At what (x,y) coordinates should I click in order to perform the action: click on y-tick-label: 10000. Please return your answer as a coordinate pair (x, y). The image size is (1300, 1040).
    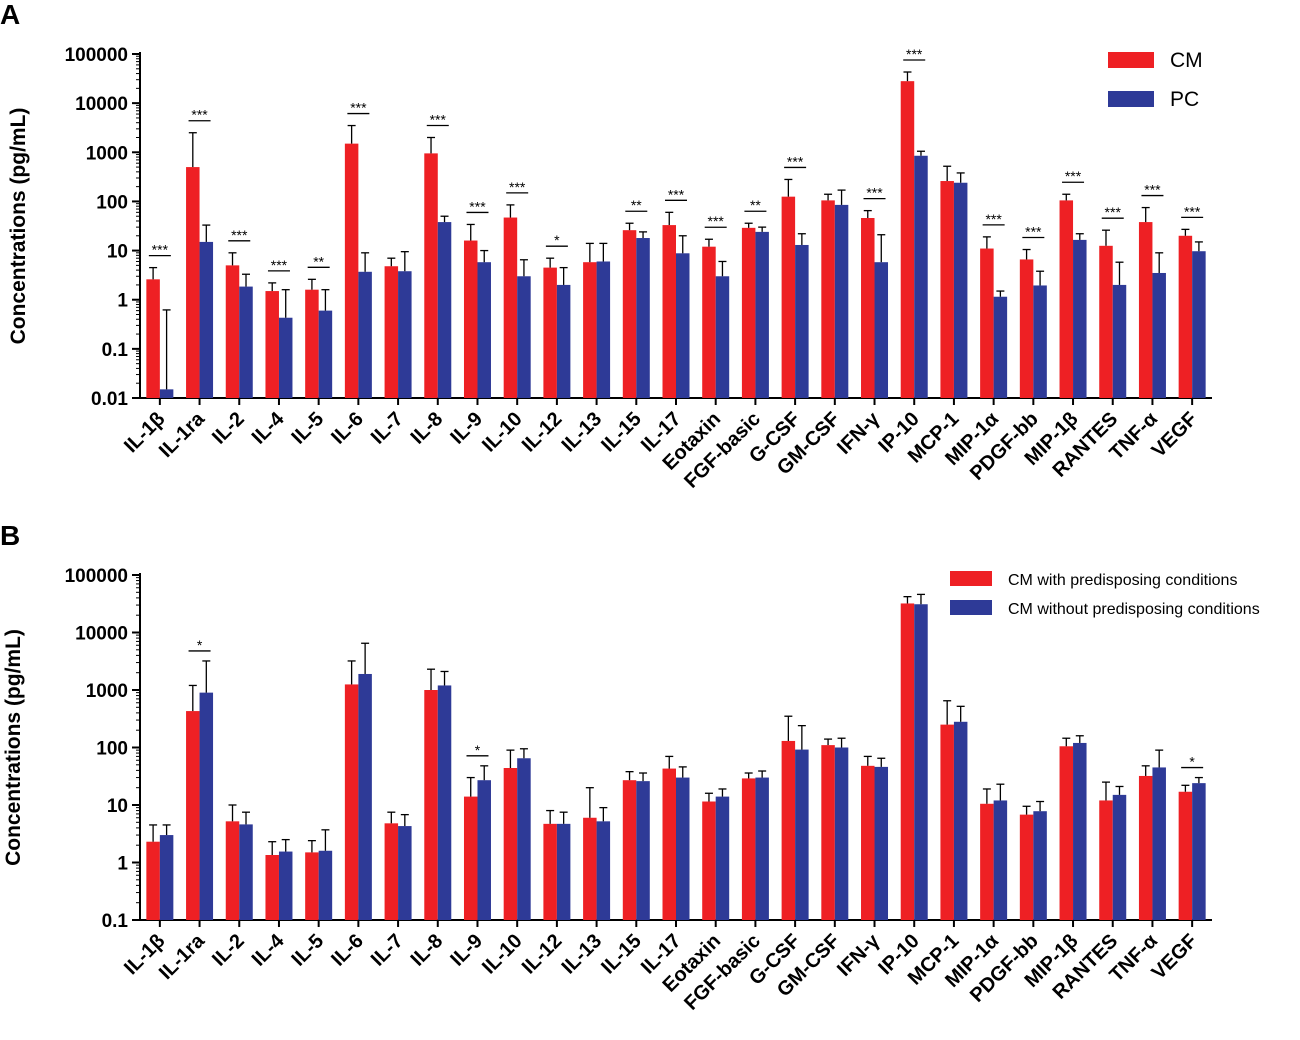
    Looking at the image, I should click on (101, 634).